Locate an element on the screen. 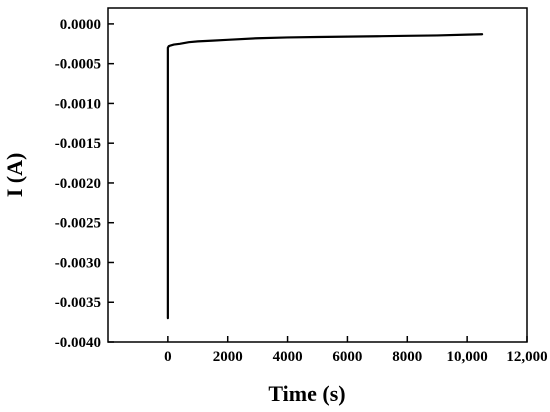 The width and height of the screenshot is (550, 412). x-tick-label: 10,000 is located at coordinates (467, 357).